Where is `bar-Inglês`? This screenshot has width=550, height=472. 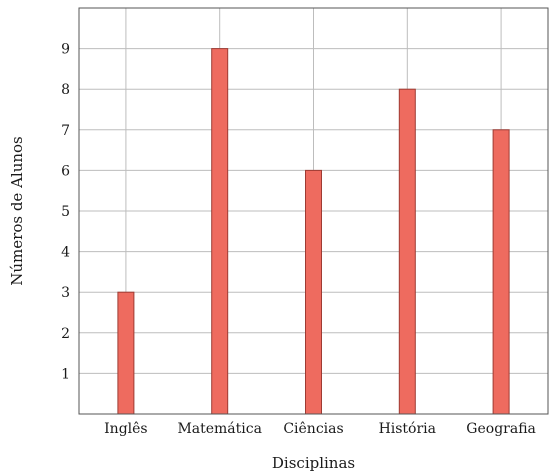
bar-Inglês is located at coordinates (126, 353).